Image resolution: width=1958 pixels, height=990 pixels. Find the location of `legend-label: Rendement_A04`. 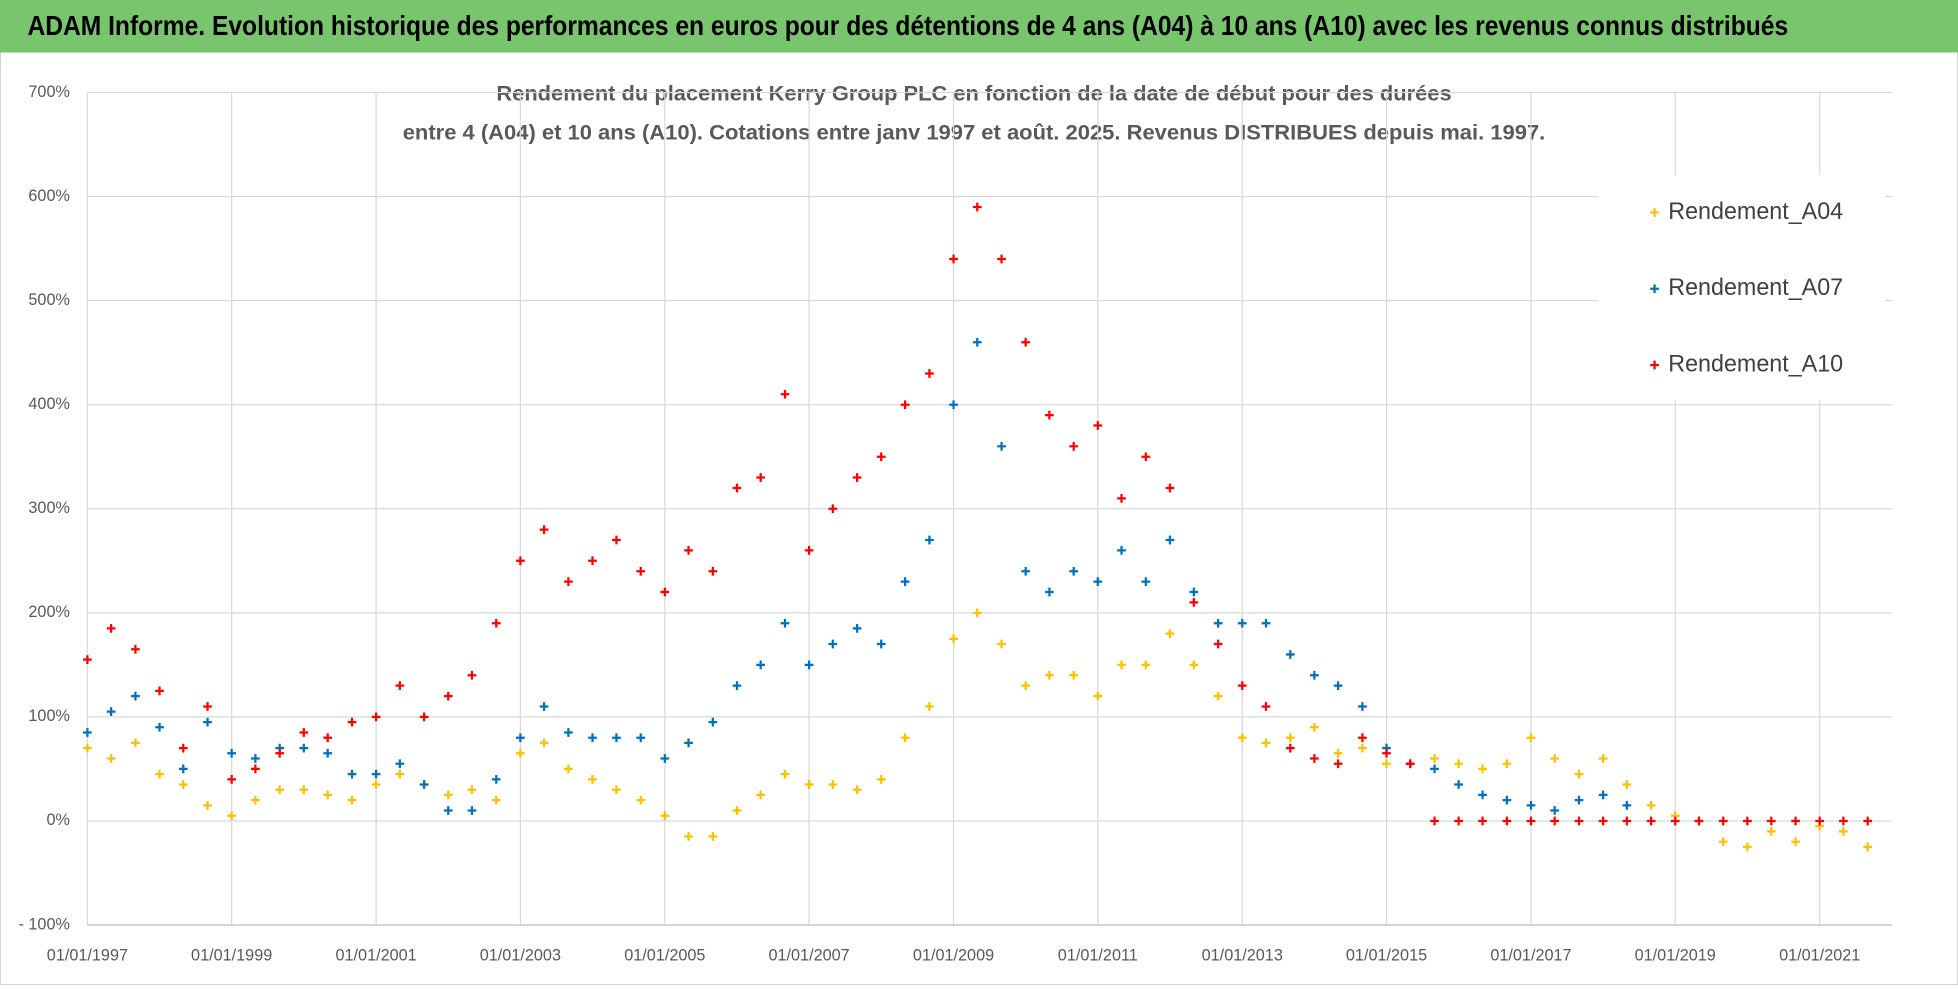

legend-label: Rendement_A04 is located at coordinates (1755, 212).